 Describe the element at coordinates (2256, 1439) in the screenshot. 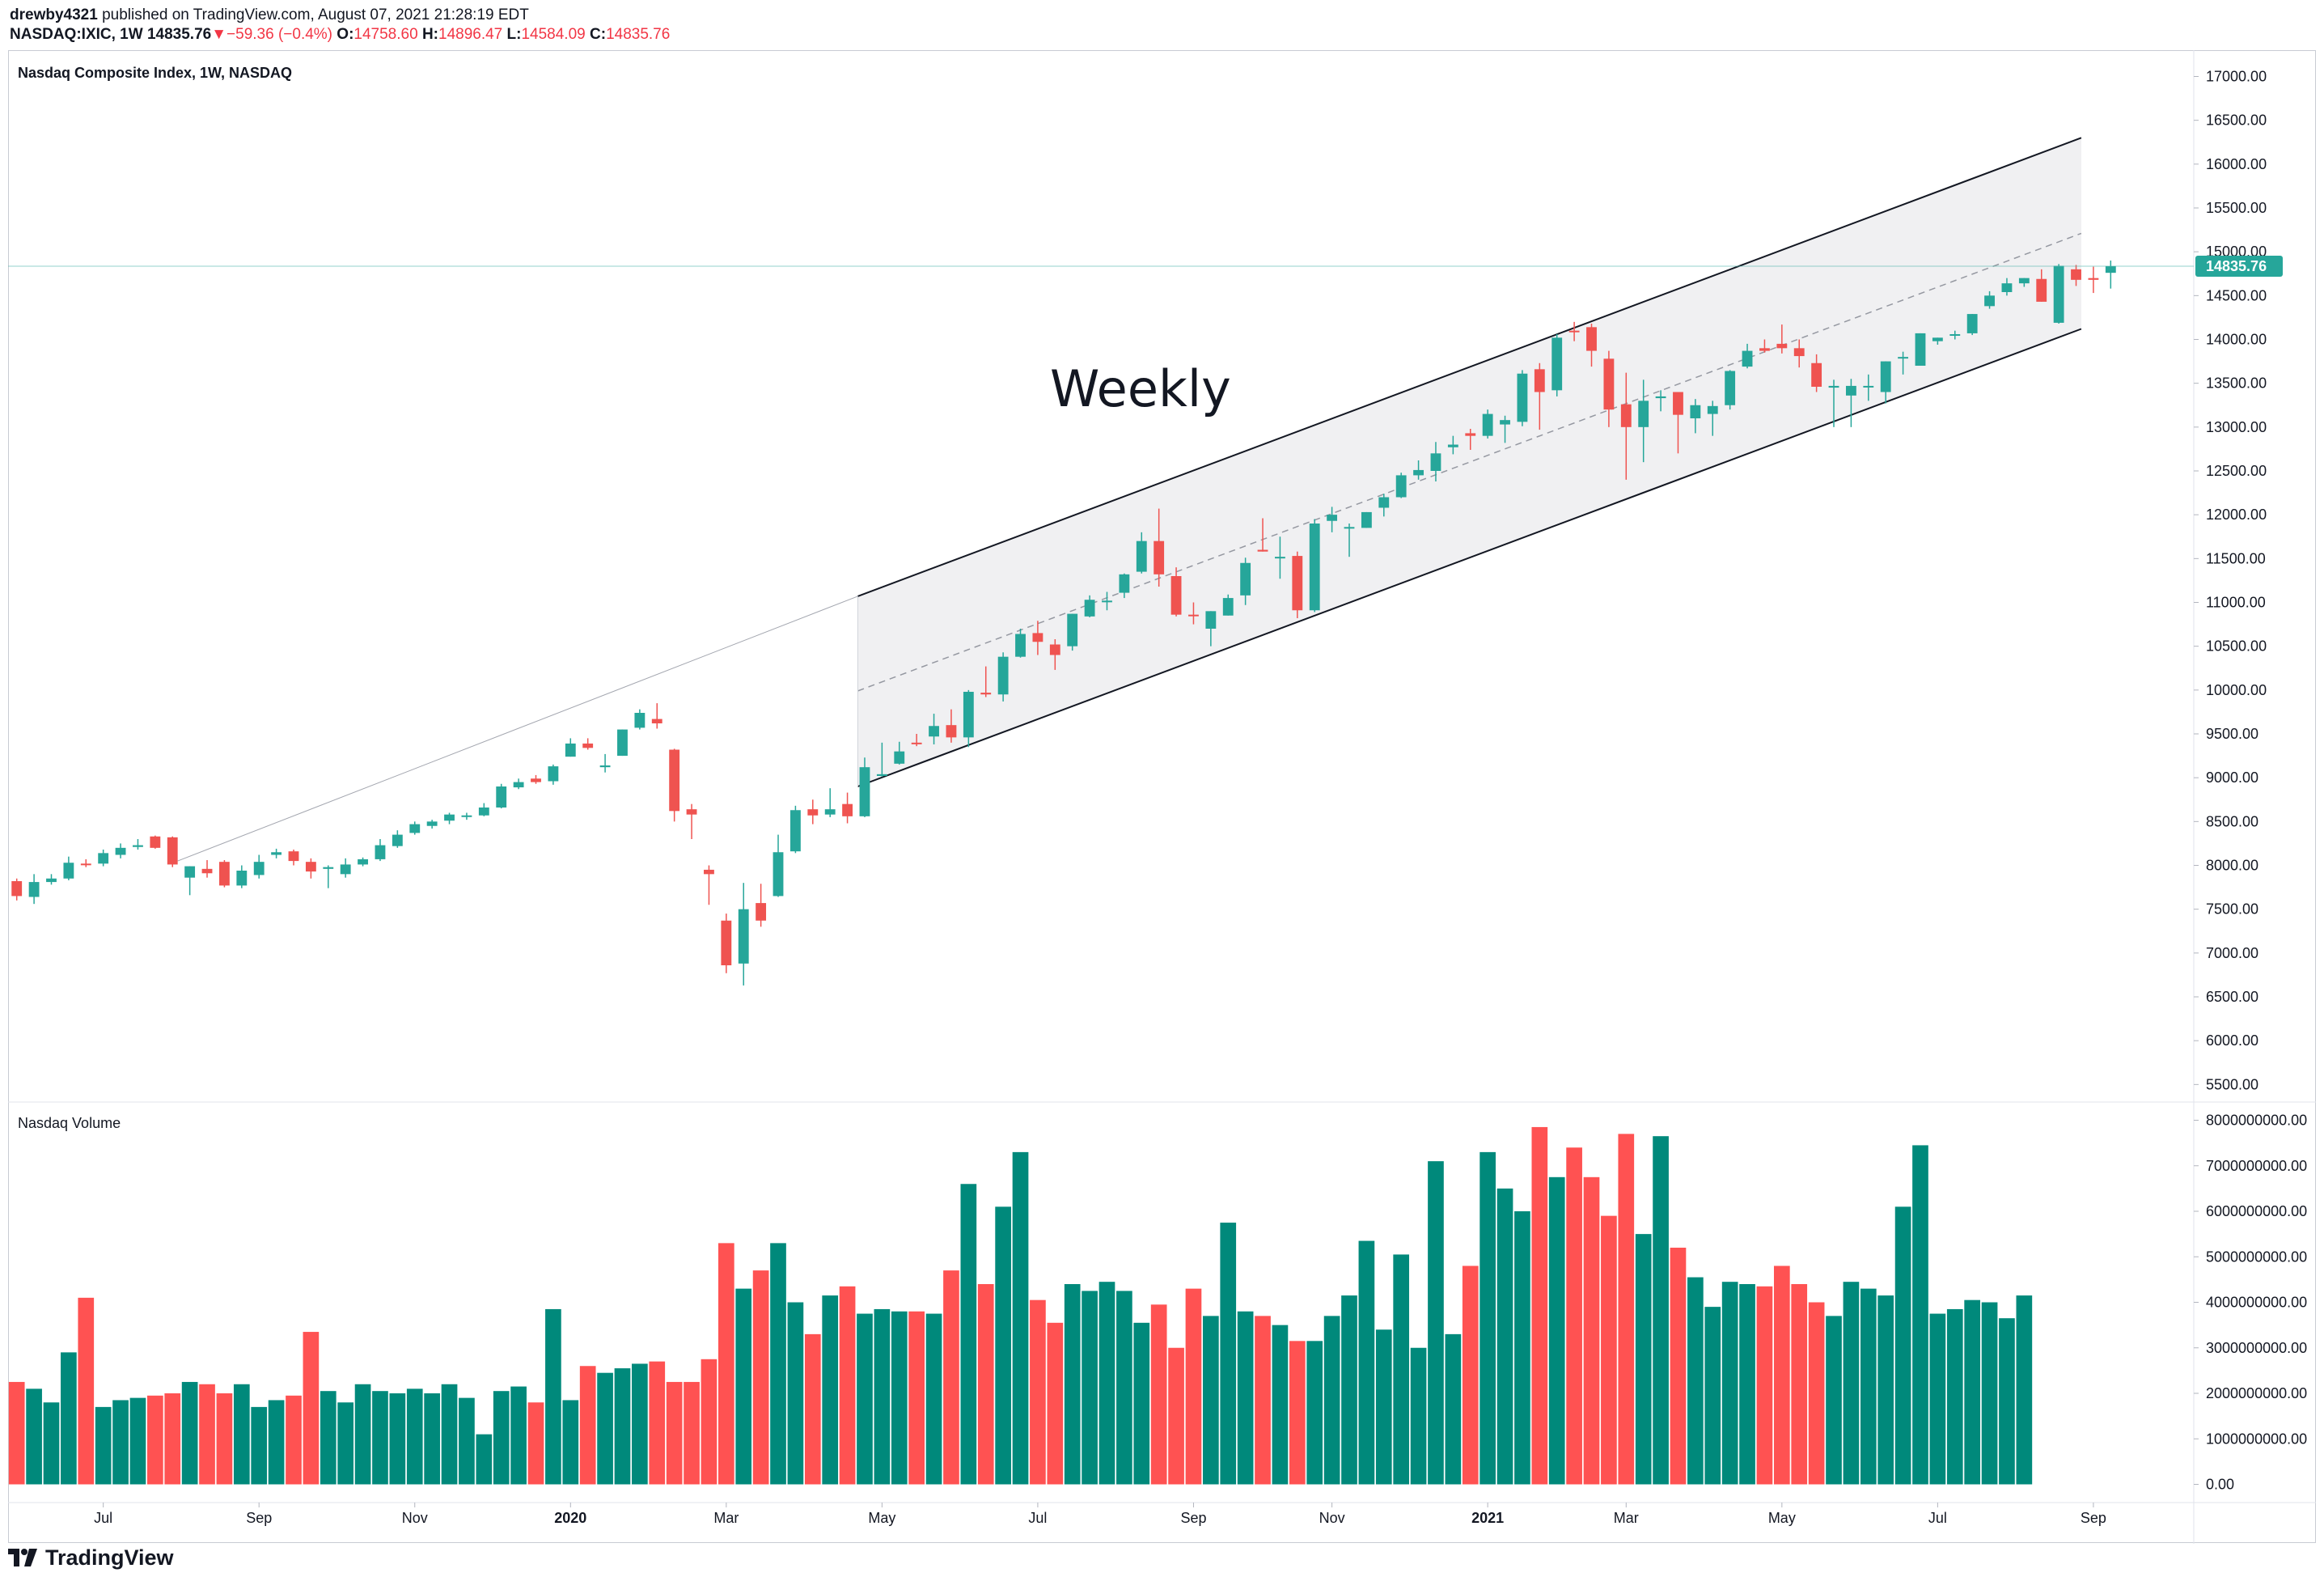

I see `volume-tick-label: 1000000000.00` at that location.